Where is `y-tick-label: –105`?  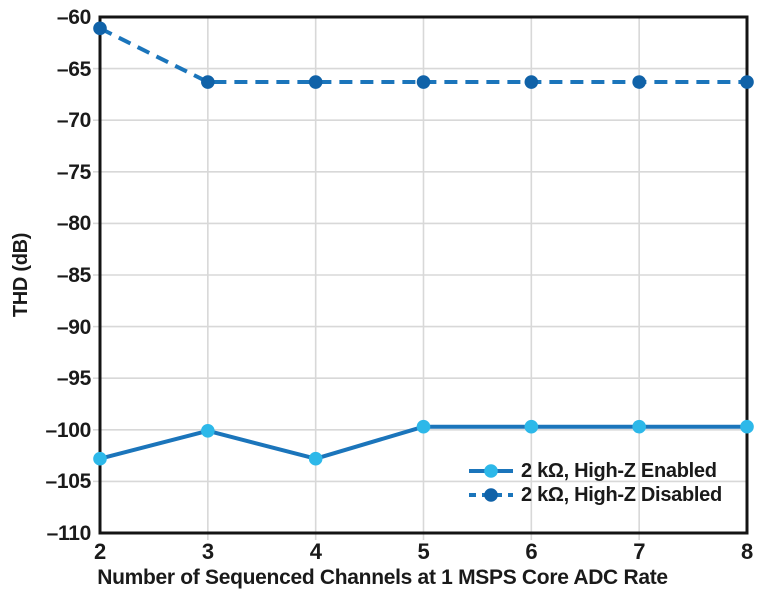
y-tick-label: –105 is located at coordinates (68, 482).